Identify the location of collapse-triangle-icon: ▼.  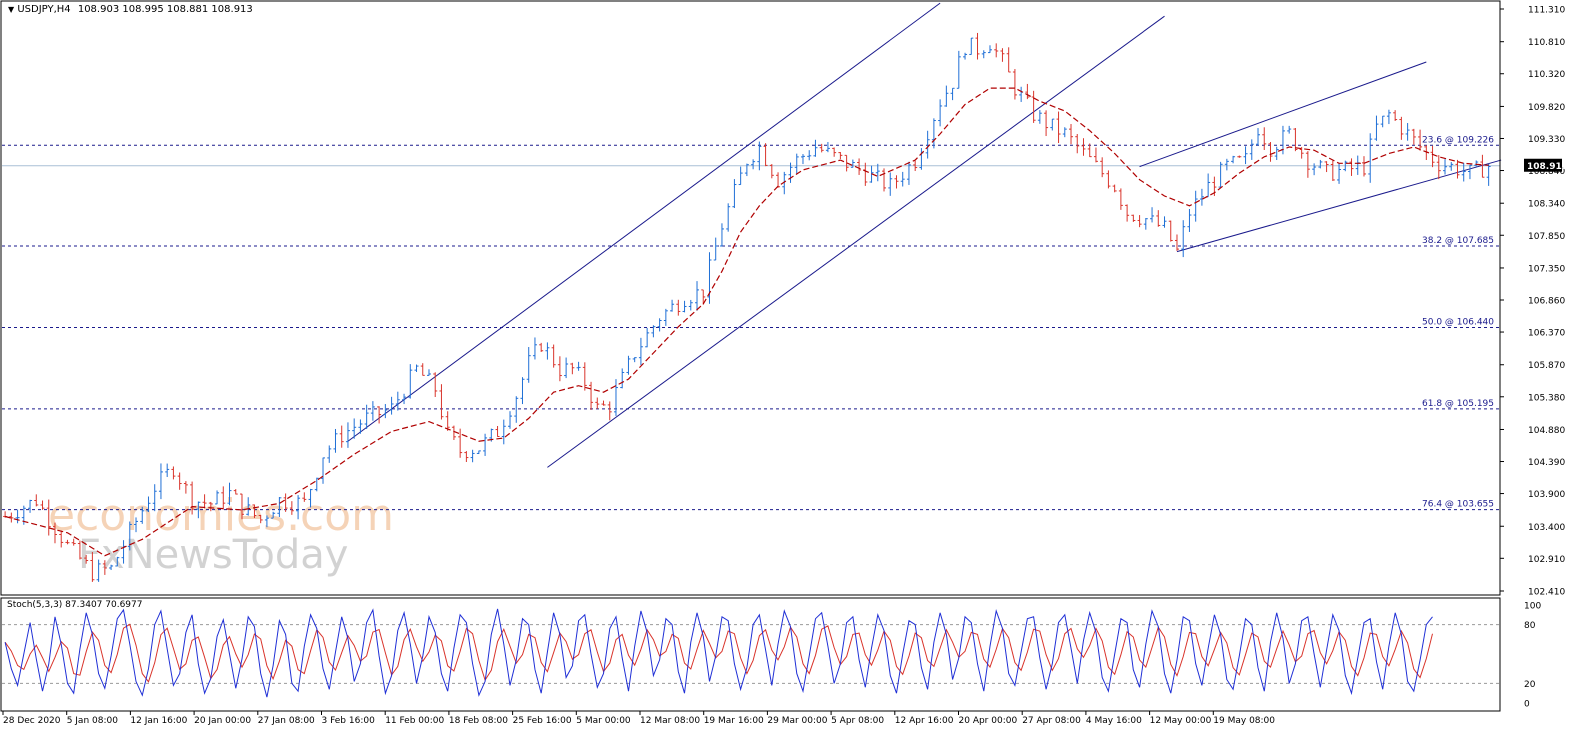
(11, 9).